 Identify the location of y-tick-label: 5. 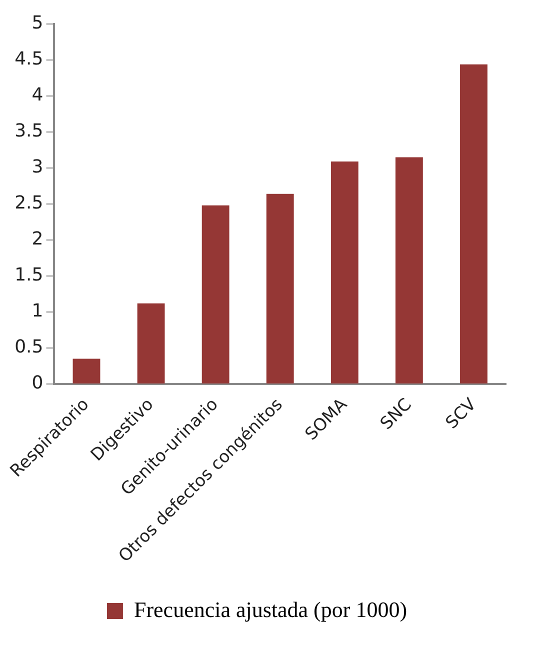
(38, 23).